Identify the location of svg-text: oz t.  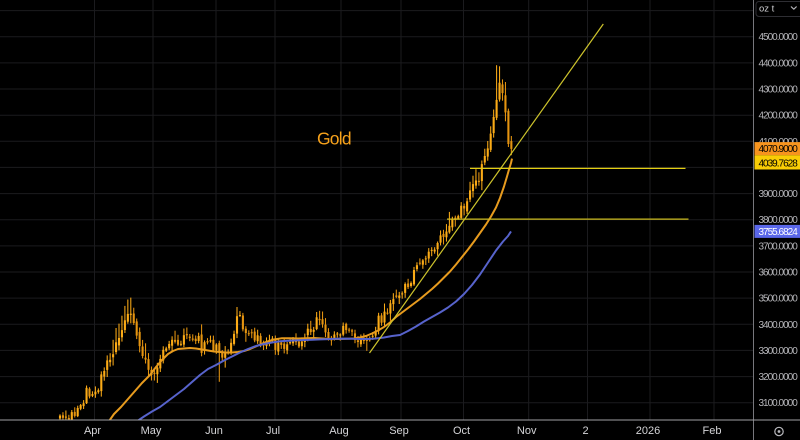
(767, 9).